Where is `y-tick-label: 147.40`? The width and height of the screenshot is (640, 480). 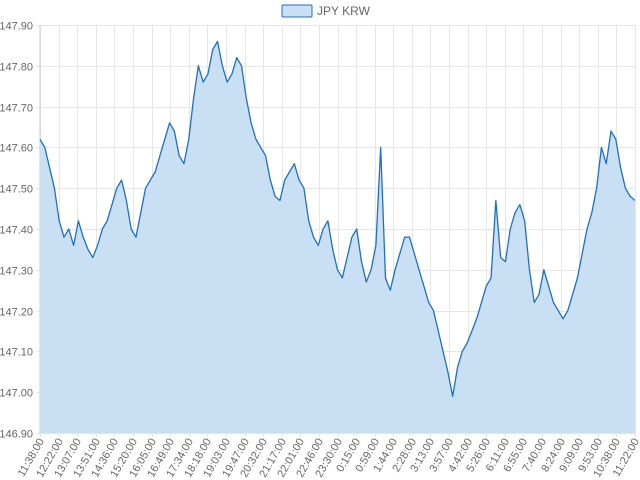
y-tick-label: 147.40 is located at coordinates (16, 231).